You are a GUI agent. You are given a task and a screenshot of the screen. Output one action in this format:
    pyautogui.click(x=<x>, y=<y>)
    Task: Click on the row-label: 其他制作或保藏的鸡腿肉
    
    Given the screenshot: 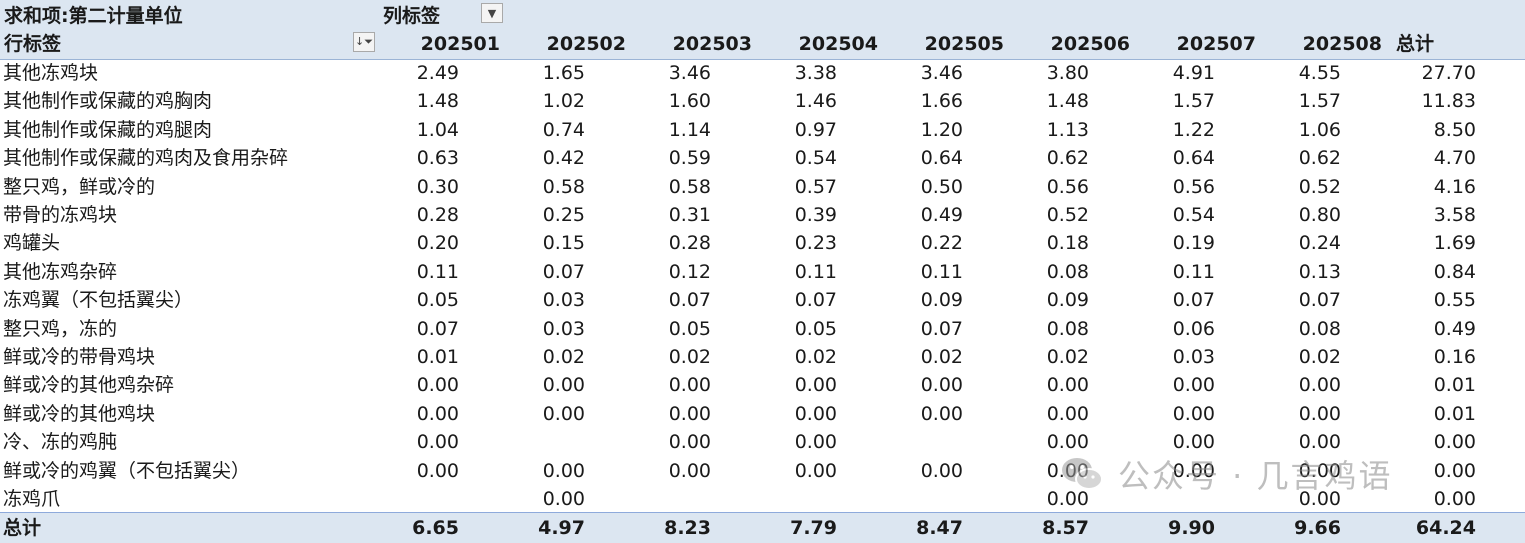 What is the action you would take?
    pyautogui.click(x=108, y=129)
    